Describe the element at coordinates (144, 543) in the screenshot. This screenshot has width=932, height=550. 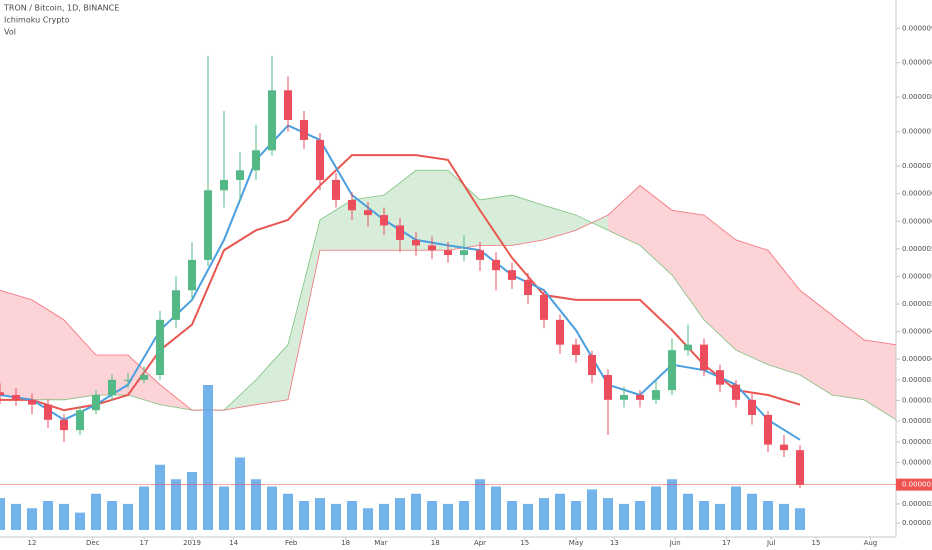
I see `x-tick-label: 17` at that location.